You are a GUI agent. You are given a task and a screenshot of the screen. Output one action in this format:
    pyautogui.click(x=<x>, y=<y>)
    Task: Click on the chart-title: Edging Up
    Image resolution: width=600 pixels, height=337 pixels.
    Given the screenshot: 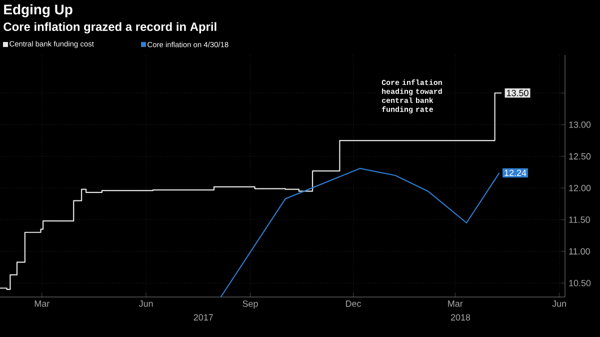 What is the action you would take?
    pyautogui.click(x=38, y=11)
    